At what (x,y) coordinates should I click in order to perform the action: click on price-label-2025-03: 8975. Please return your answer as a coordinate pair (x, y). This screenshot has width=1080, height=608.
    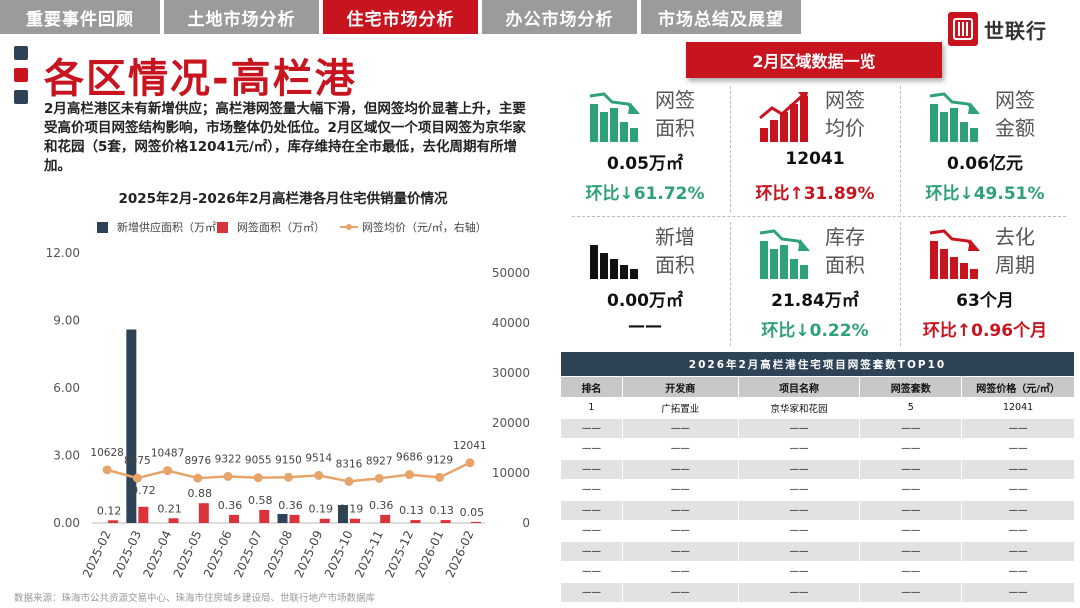
    Looking at the image, I should click on (137, 461).